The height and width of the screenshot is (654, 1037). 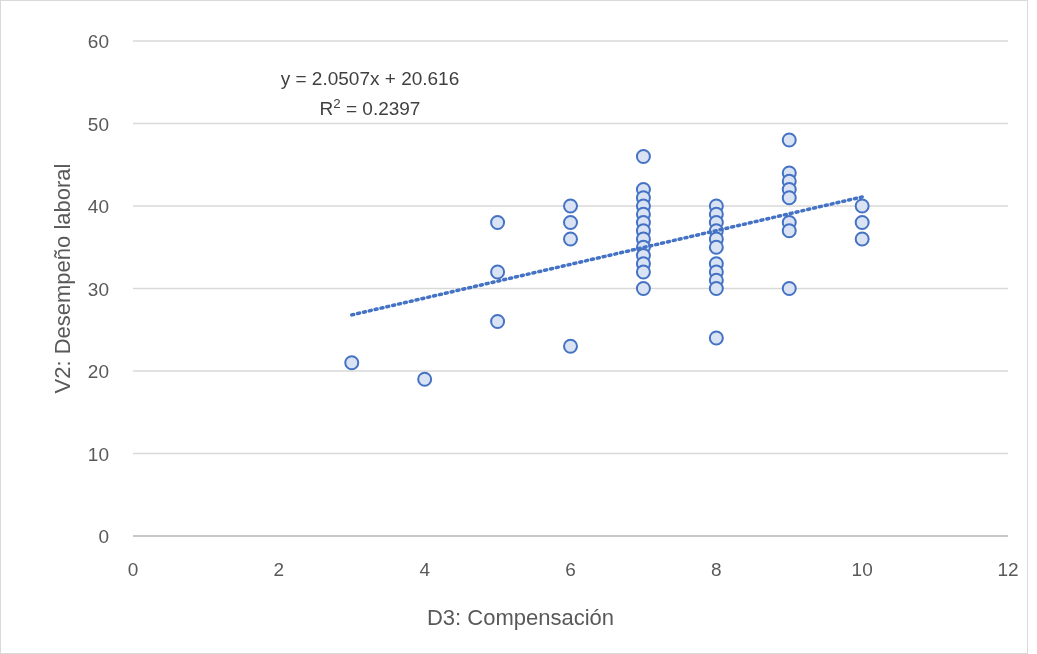 I want to click on y-tick-label: 30, so click(x=98, y=289).